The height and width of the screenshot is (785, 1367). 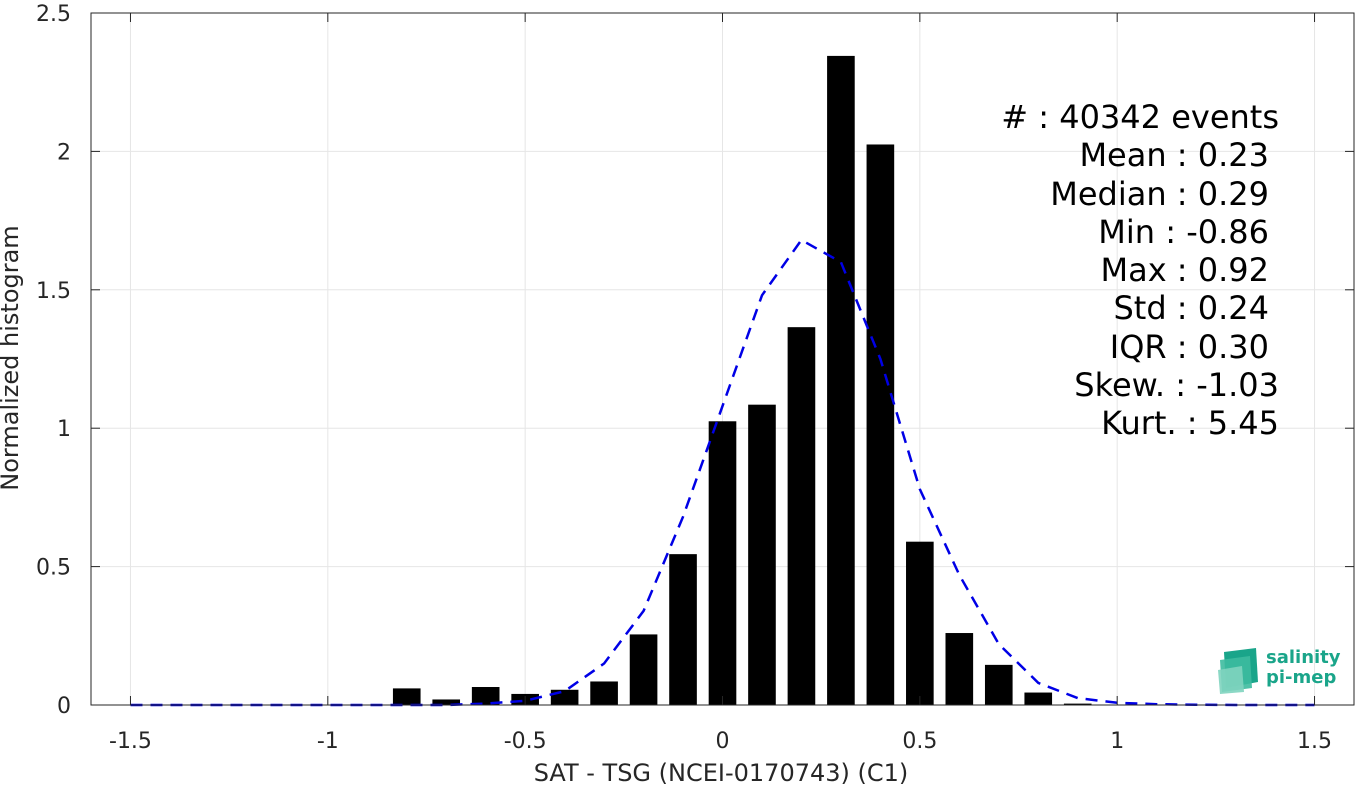 What do you see at coordinates (64, 429) in the screenshot?
I see `y-tick-label: 1` at bounding box center [64, 429].